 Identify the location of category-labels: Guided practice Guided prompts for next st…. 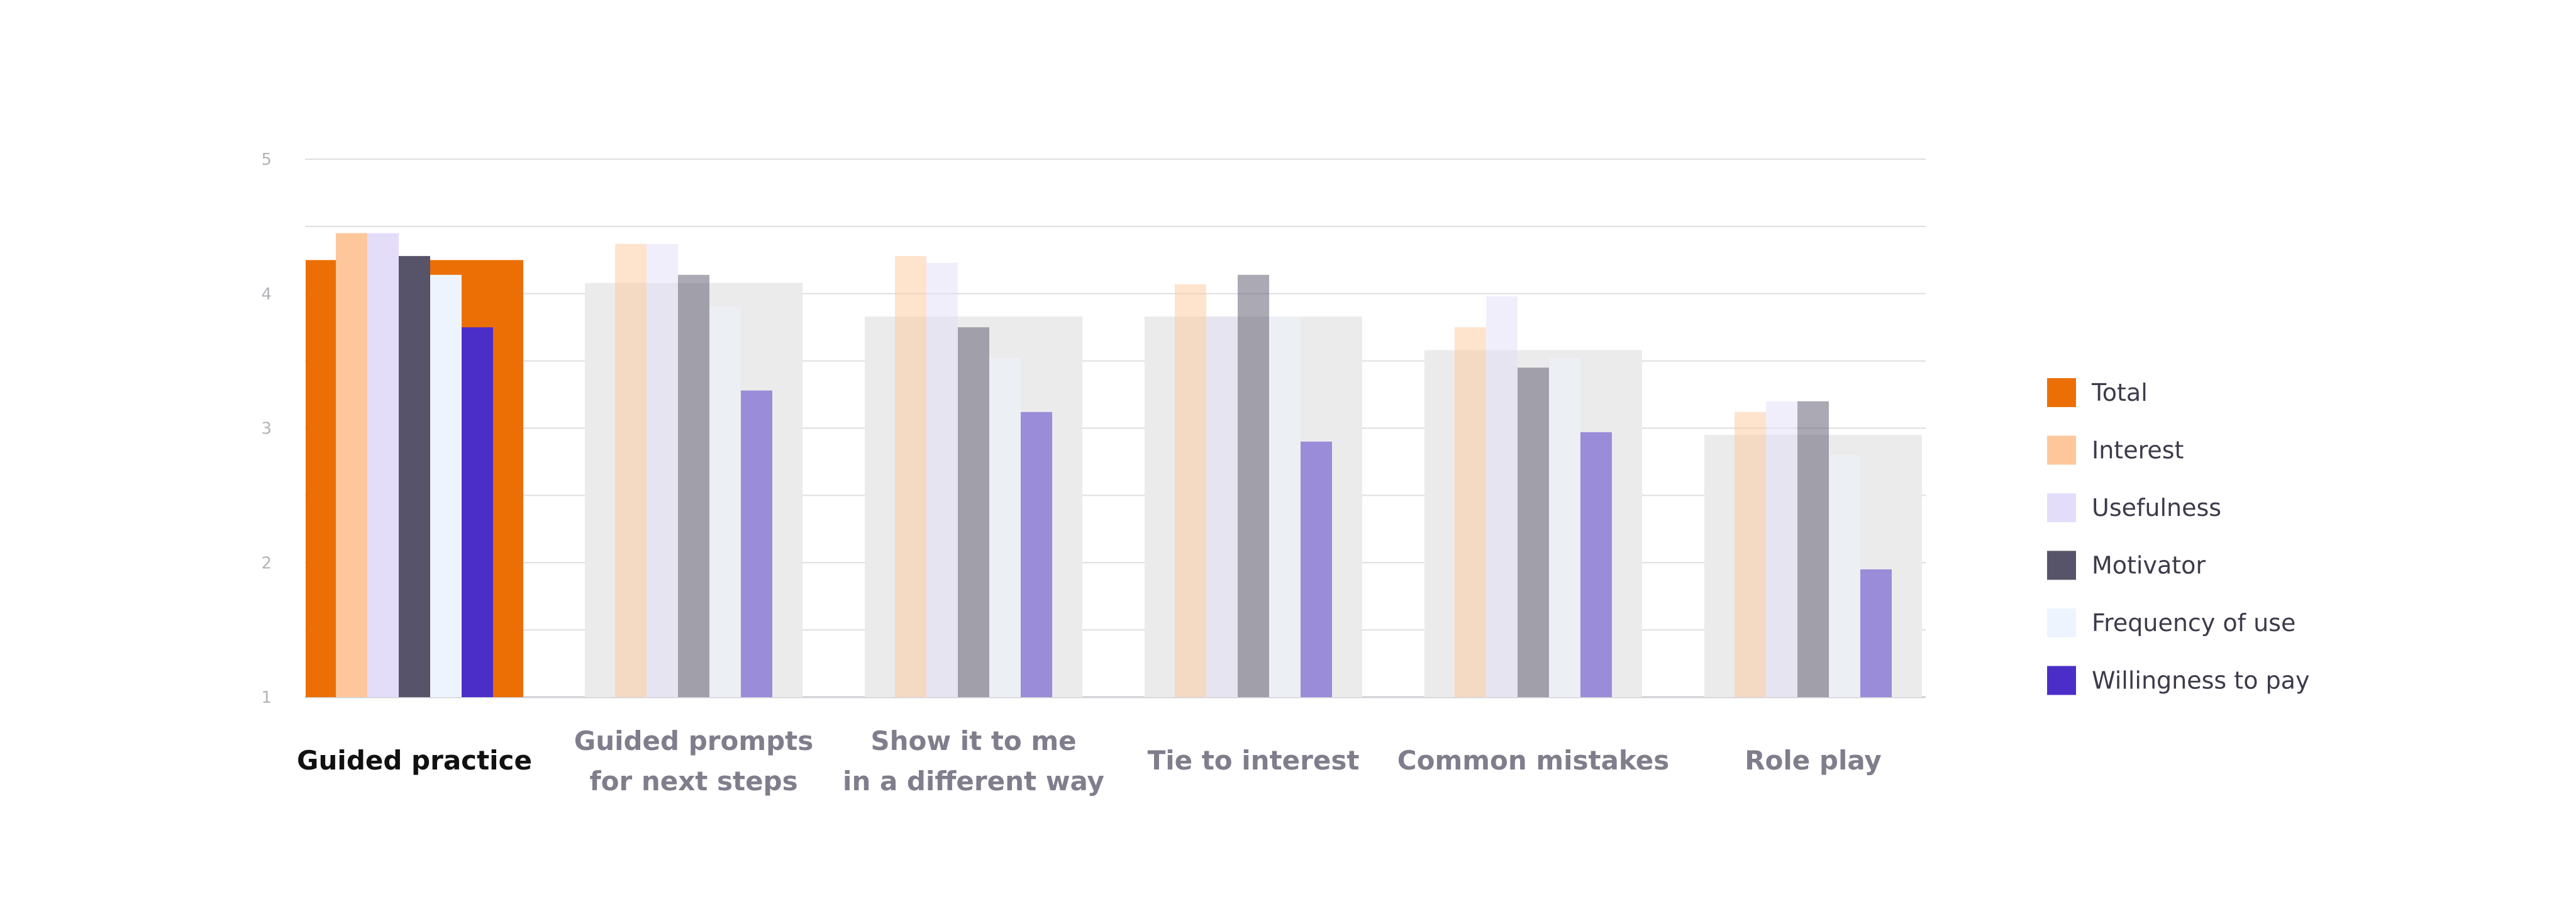
(1089, 761).